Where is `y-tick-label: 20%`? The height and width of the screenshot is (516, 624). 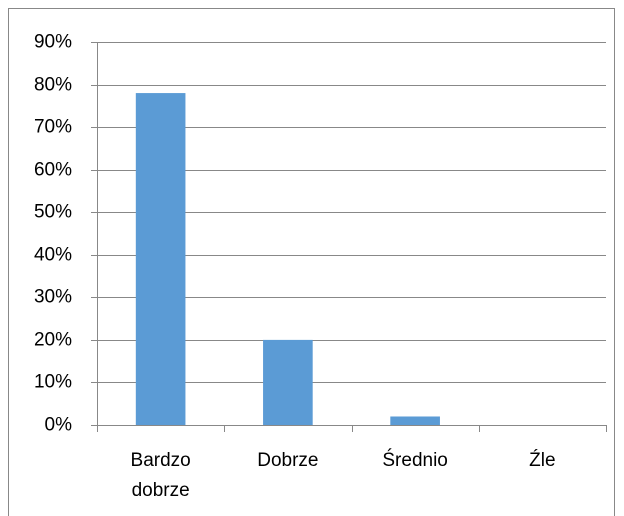 y-tick-label: 20% is located at coordinates (53, 340).